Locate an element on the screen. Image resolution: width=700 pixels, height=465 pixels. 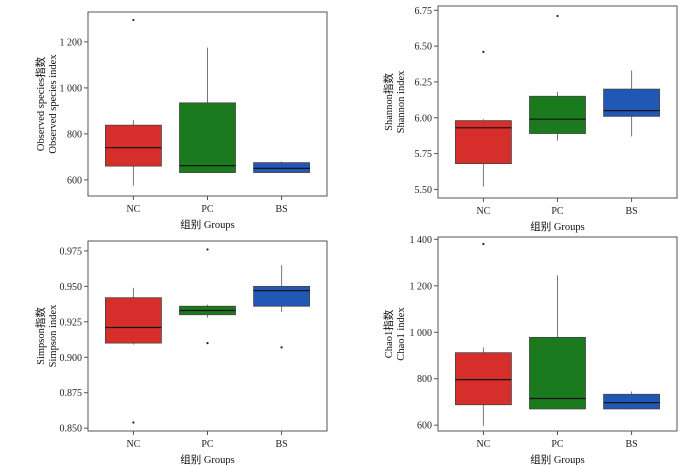
y-tick-label: 6.75 is located at coordinates (424, 11).